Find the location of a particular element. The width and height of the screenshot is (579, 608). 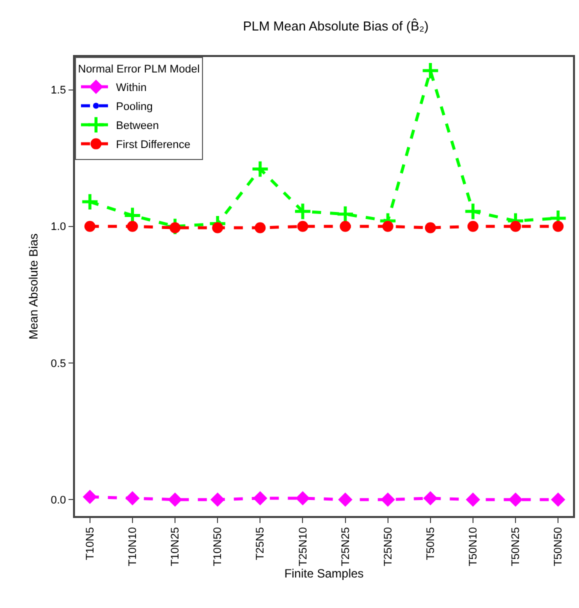

y-tick-label: 1.5 is located at coordinates (58, 90).